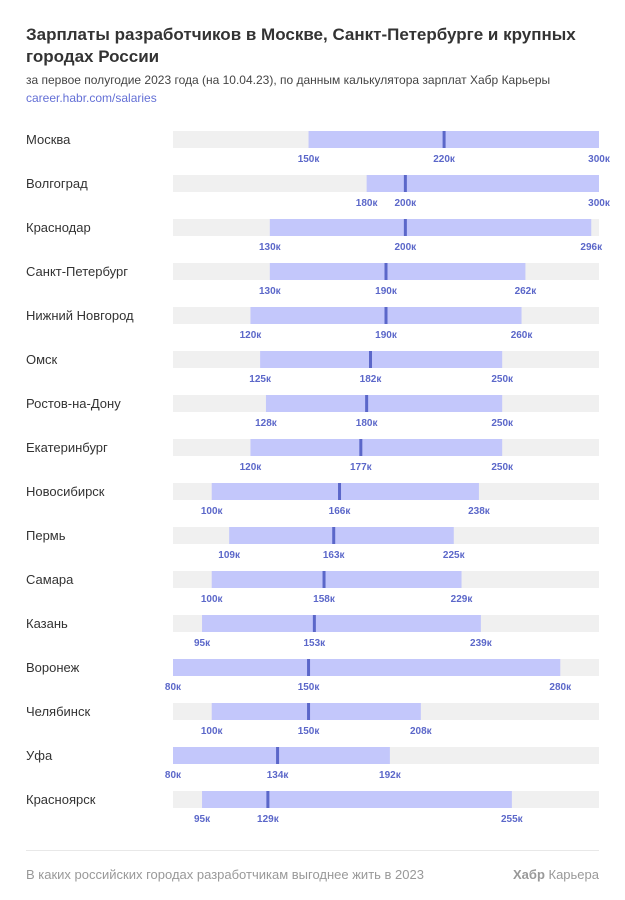  Describe the element at coordinates (591, 247) in the screenshot. I see `max-value-label: 296к` at that location.